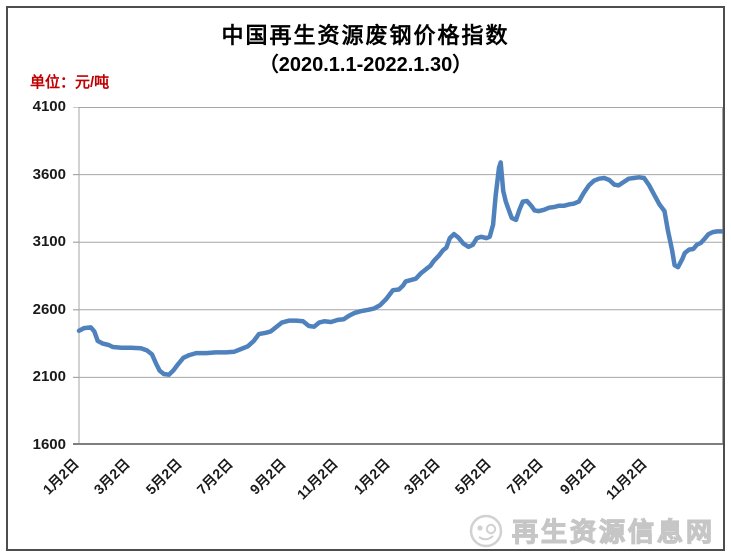 This screenshot has width=731, height=557. What do you see at coordinates (486, 530) in the screenshot?
I see `watermark-logo-icon` at bounding box center [486, 530].